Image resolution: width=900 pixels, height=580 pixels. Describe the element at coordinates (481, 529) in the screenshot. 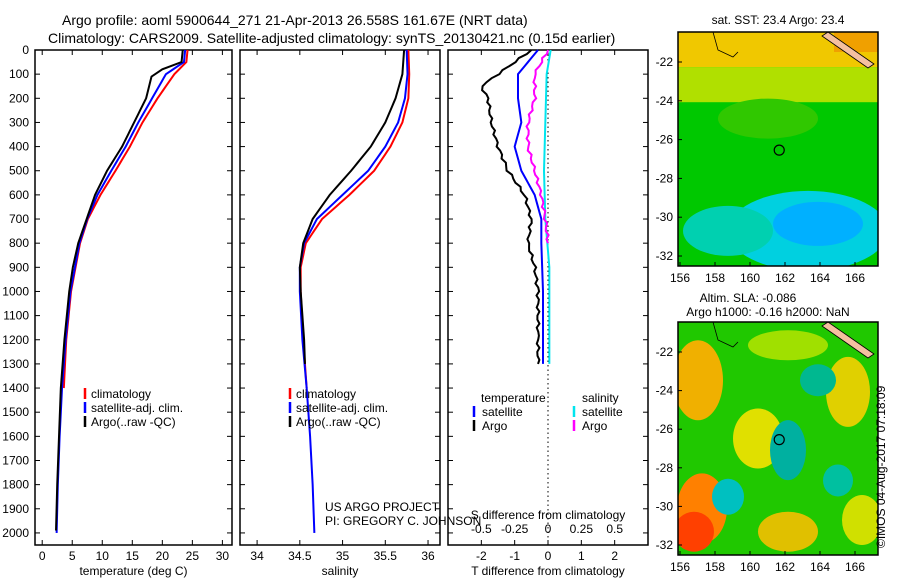

I see `s-tick-label: -0.5` at that location.